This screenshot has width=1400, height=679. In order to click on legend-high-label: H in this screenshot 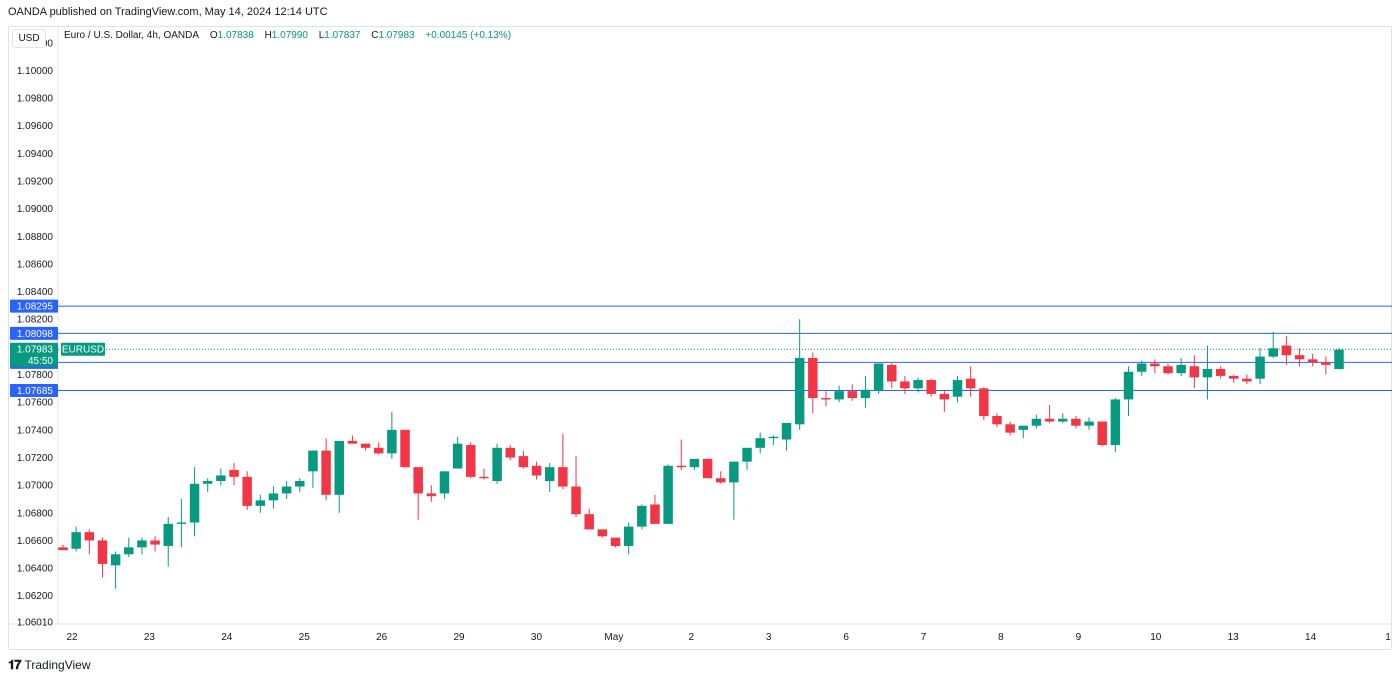, I will do `click(268, 35)`.